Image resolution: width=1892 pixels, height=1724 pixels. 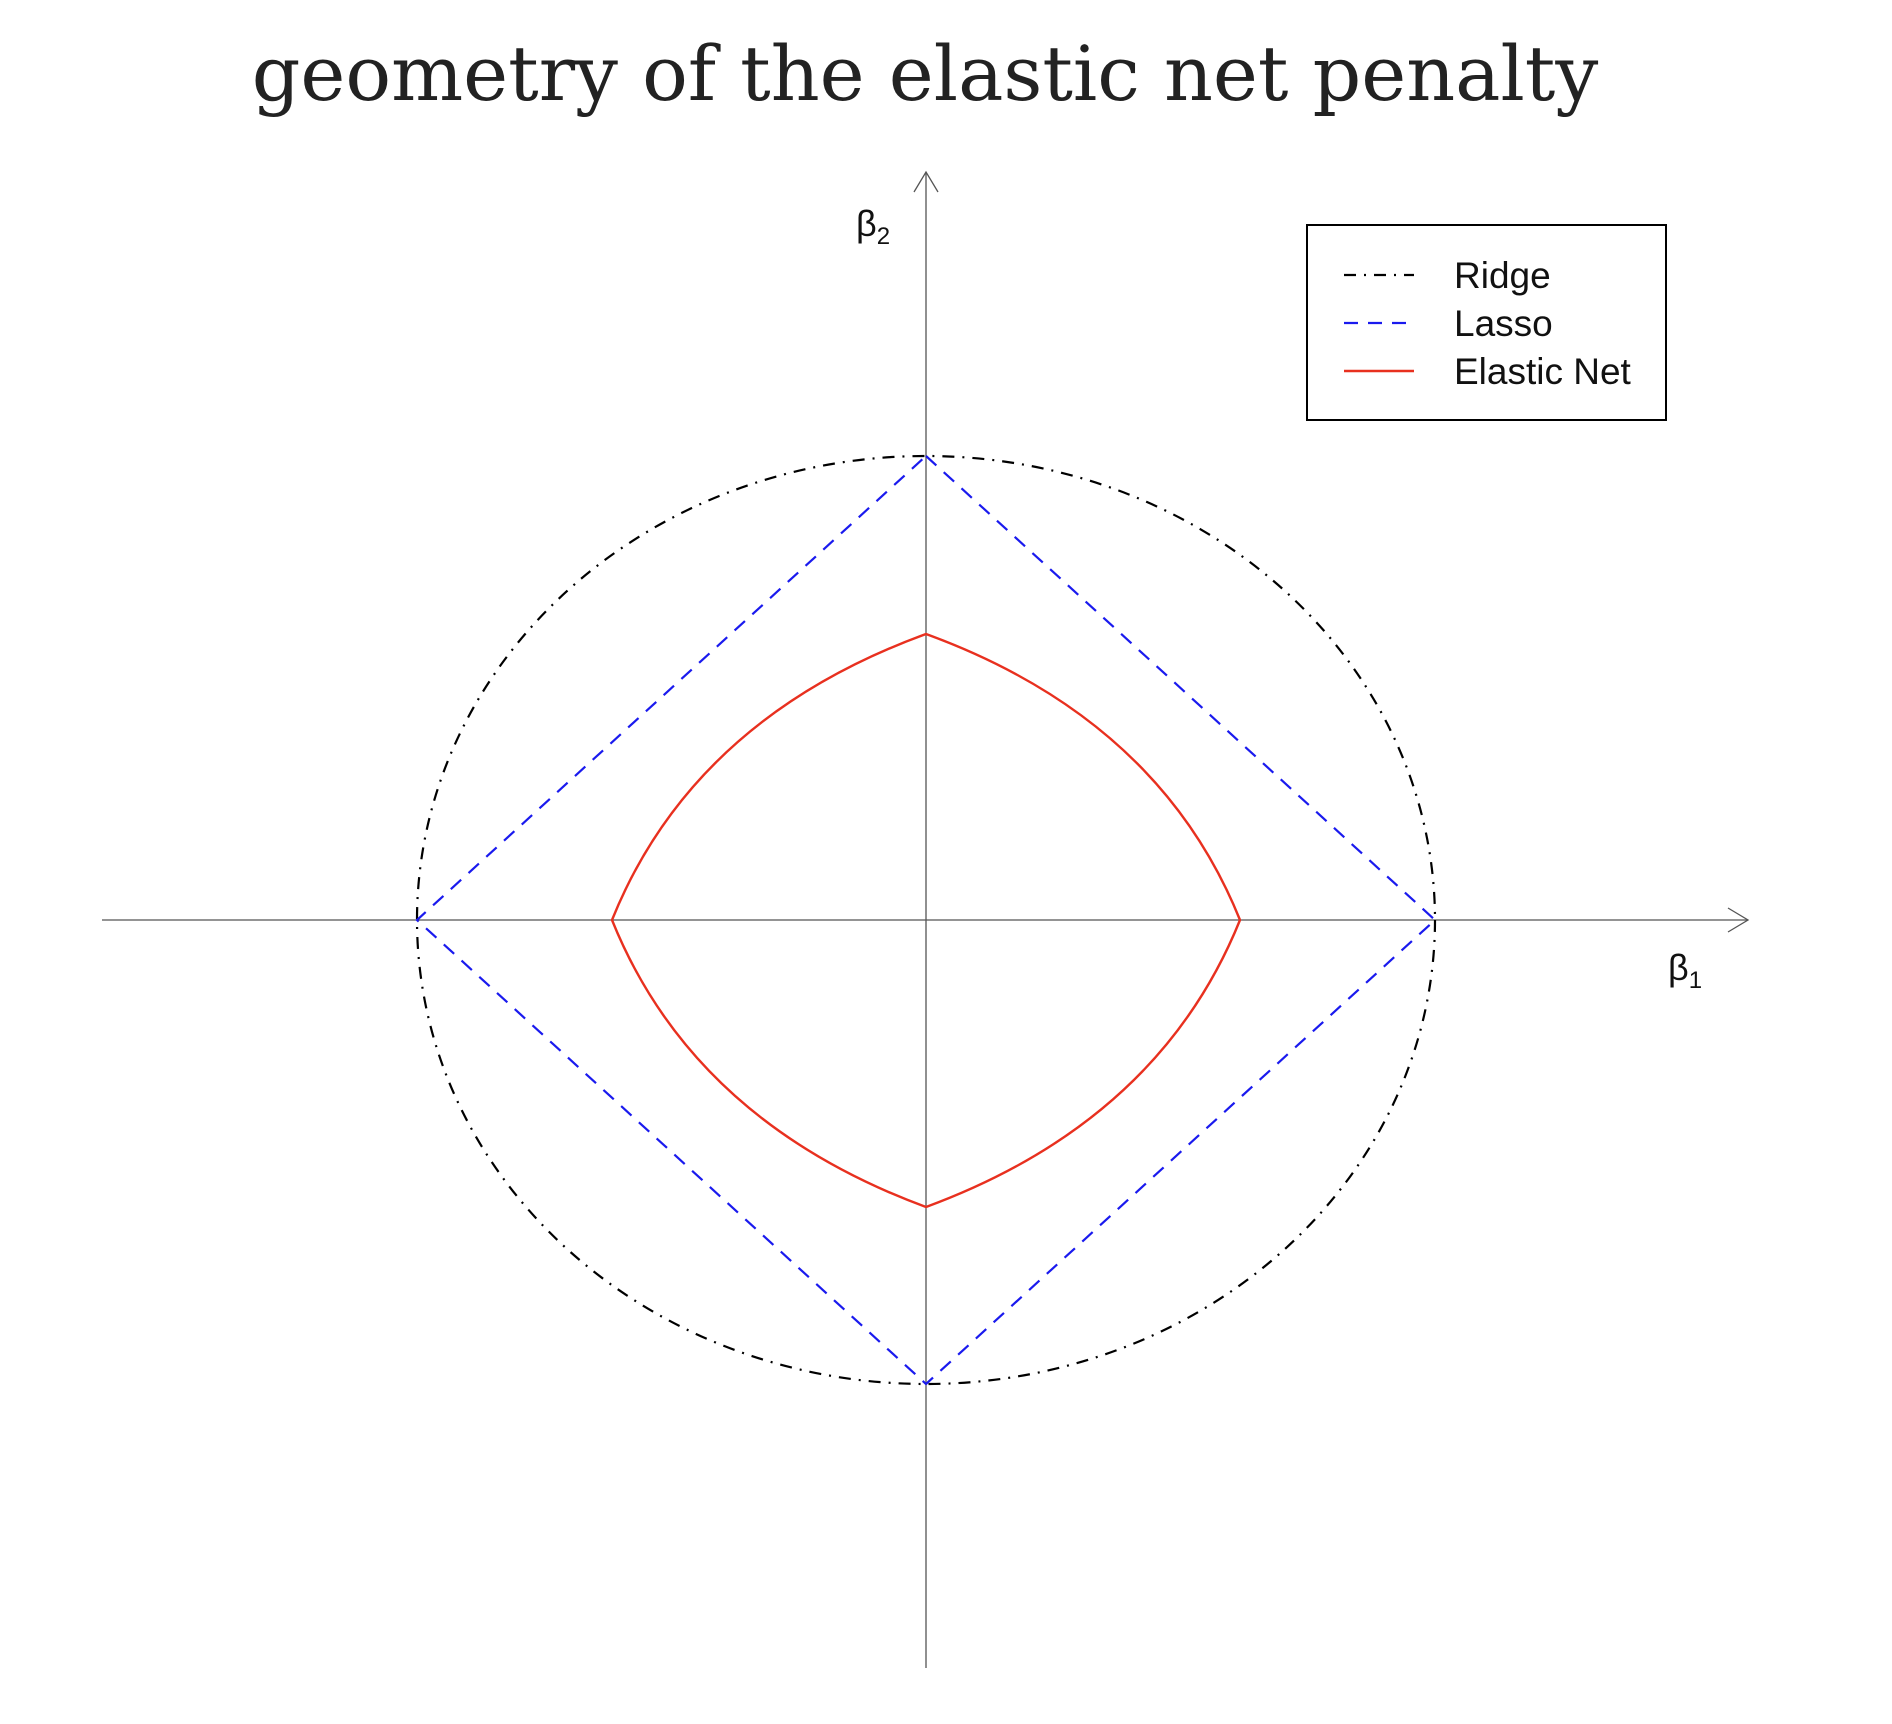 I want to click on legend-ridge-label: Ridge, so click(x=1502, y=275).